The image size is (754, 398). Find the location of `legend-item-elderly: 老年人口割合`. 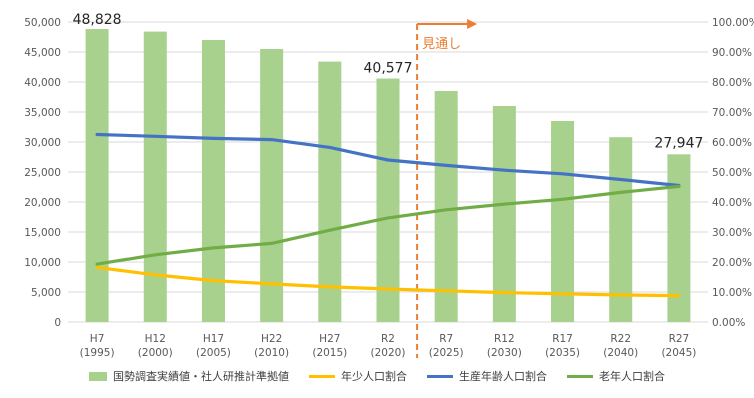

legend-item-elderly: 老年人口割合 is located at coordinates (616, 376).